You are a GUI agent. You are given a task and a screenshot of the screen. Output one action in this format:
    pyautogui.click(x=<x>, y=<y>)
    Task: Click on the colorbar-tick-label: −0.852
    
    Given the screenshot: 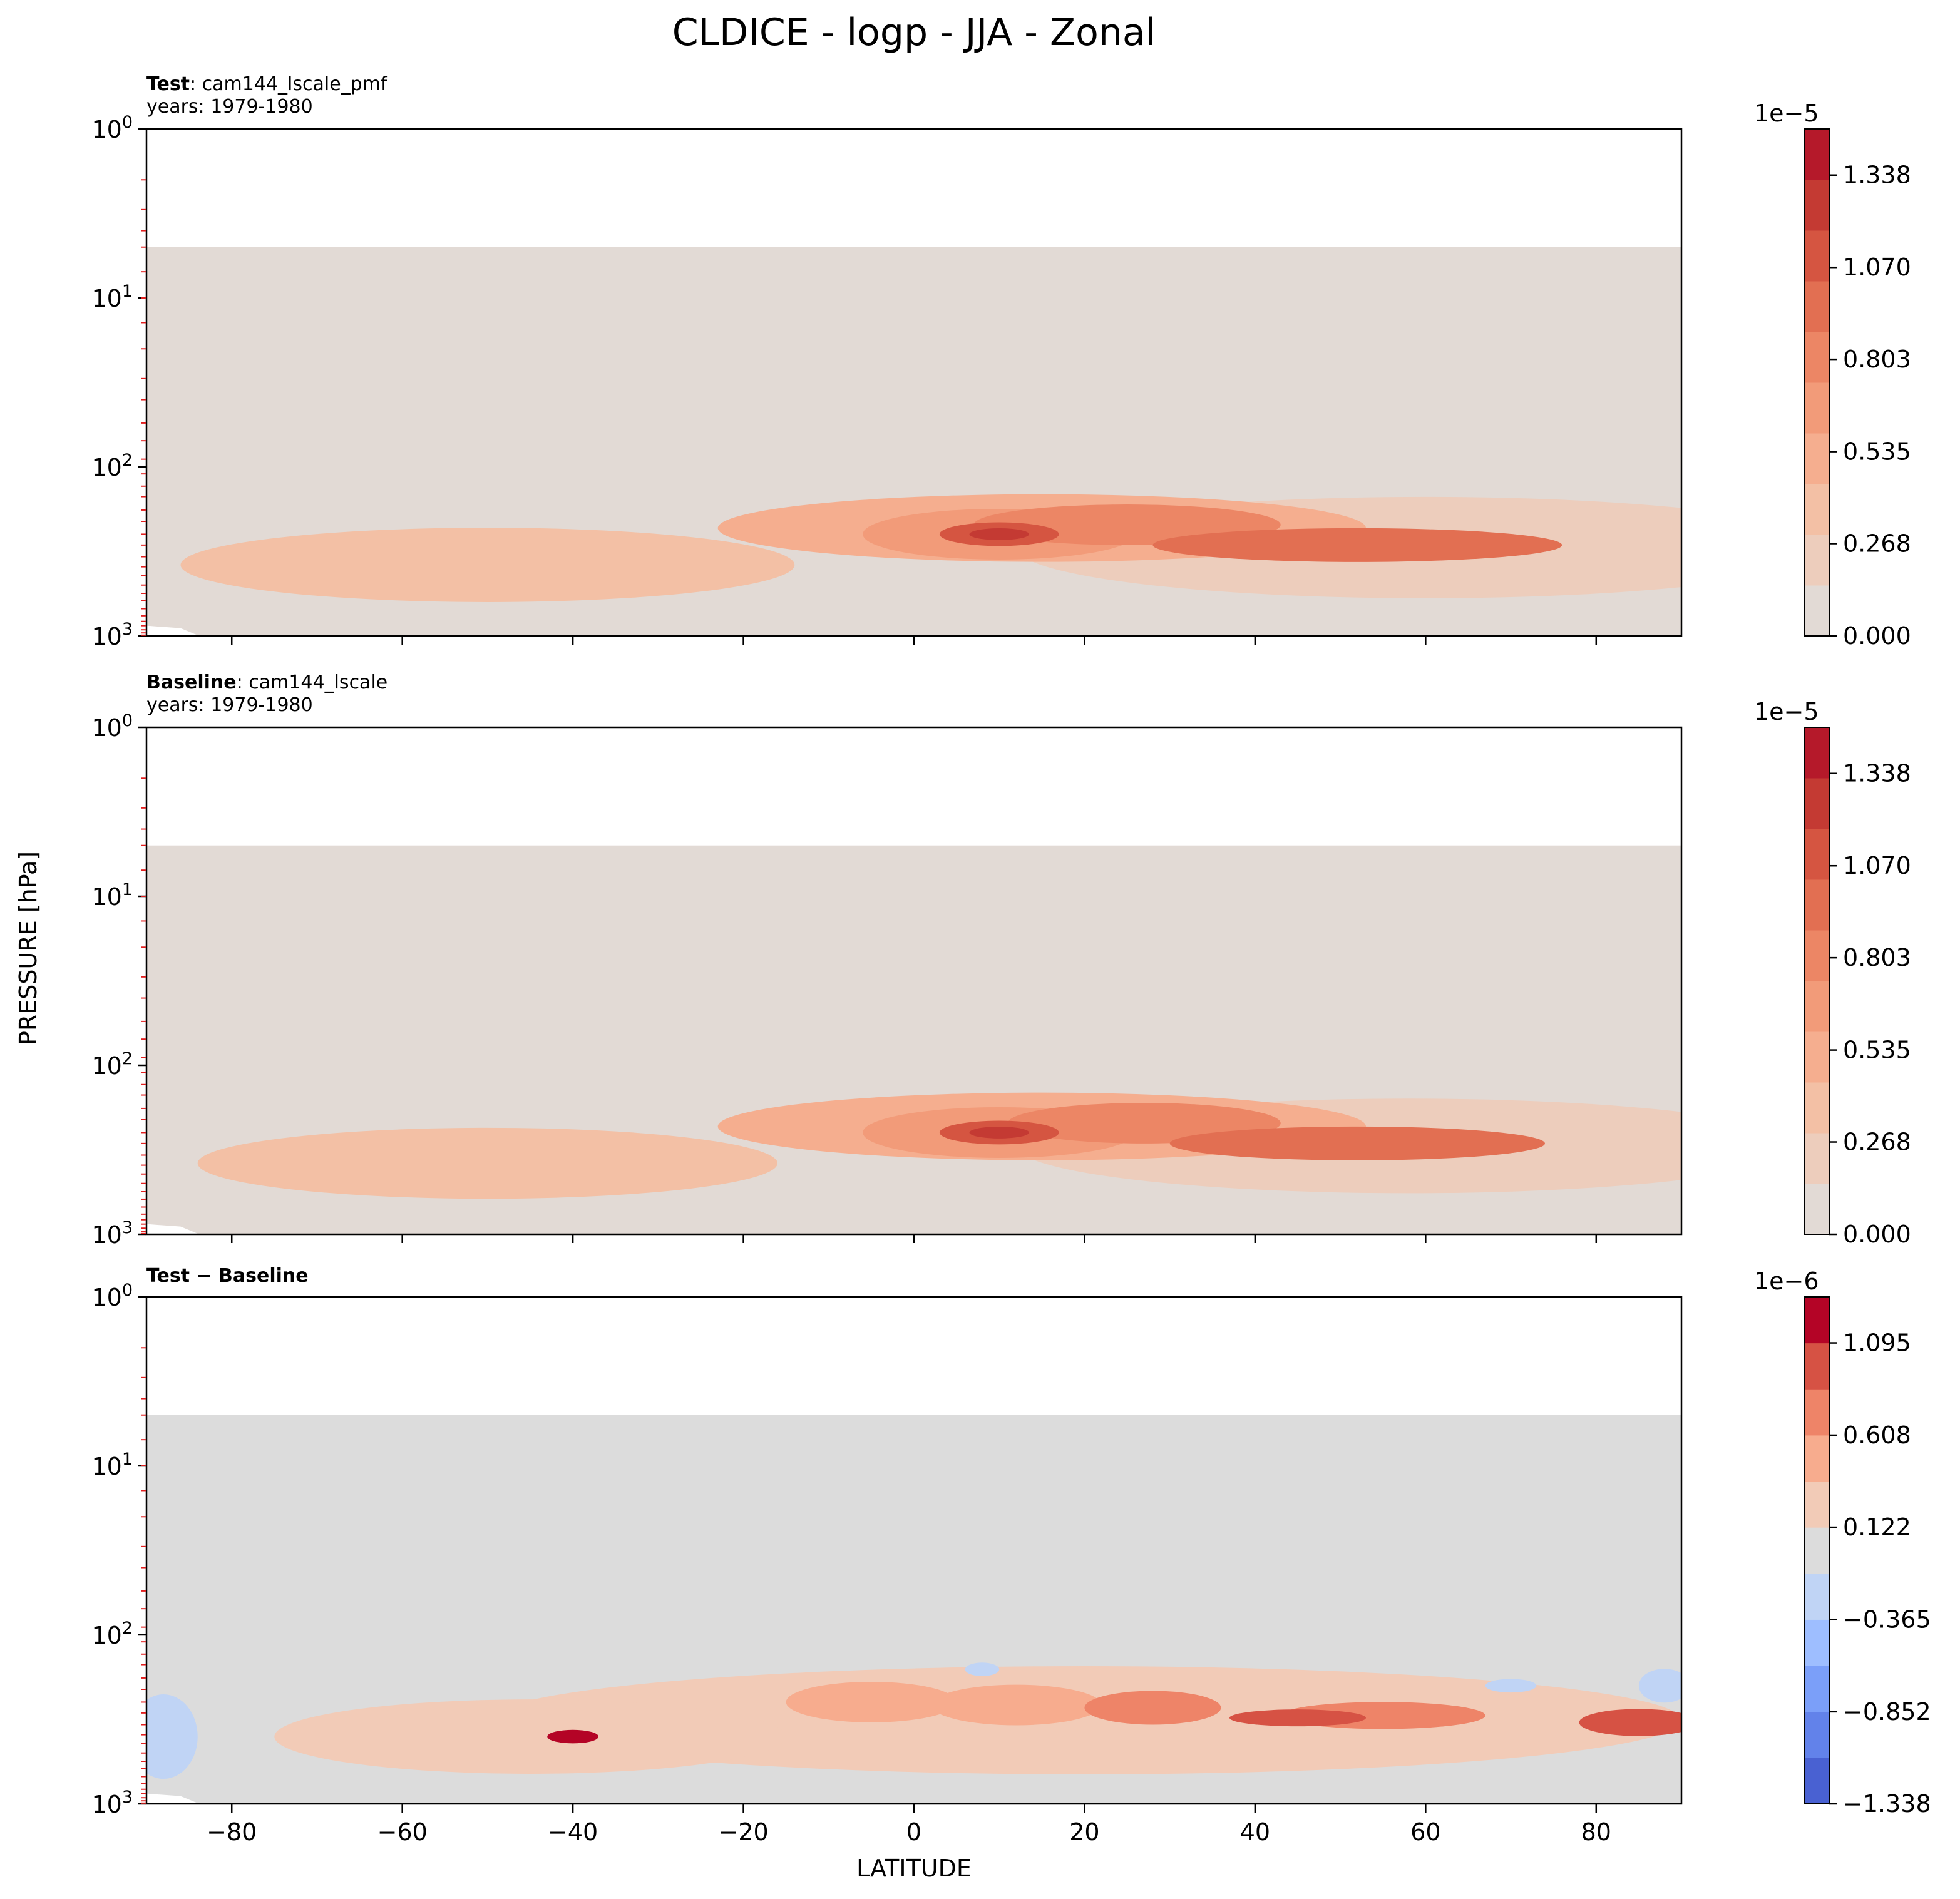 What is the action you would take?
    pyautogui.click(x=1887, y=1712)
    